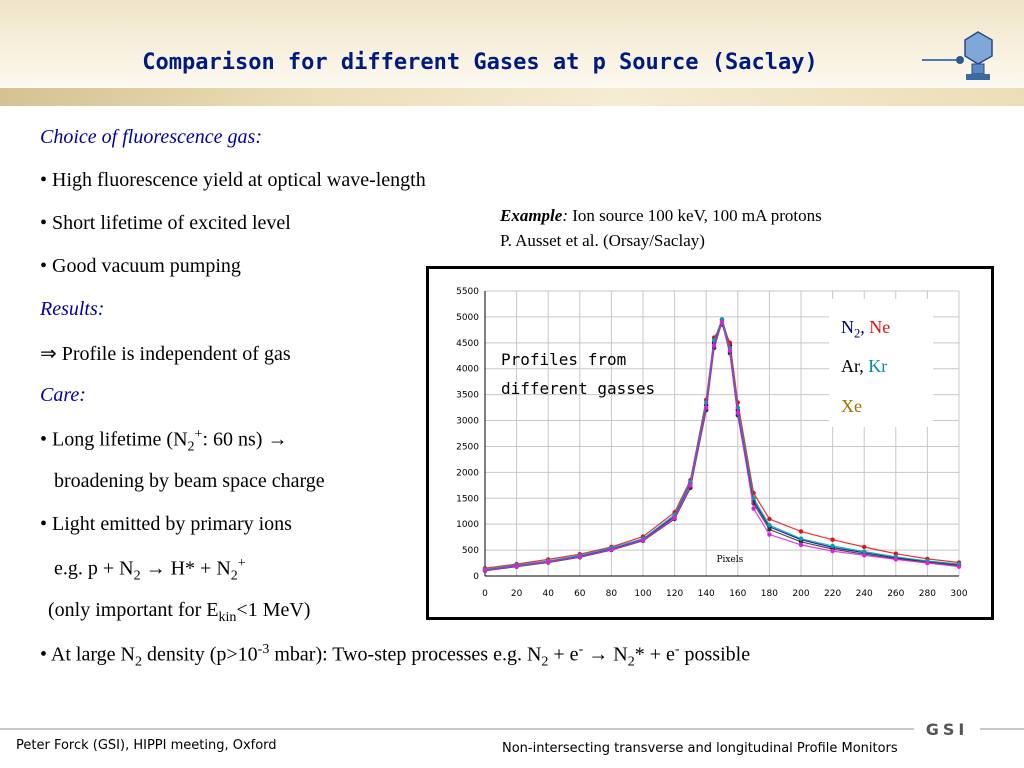 This screenshot has height=768, width=1024. I want to click on svg-text: GSI, so click(947, 729).